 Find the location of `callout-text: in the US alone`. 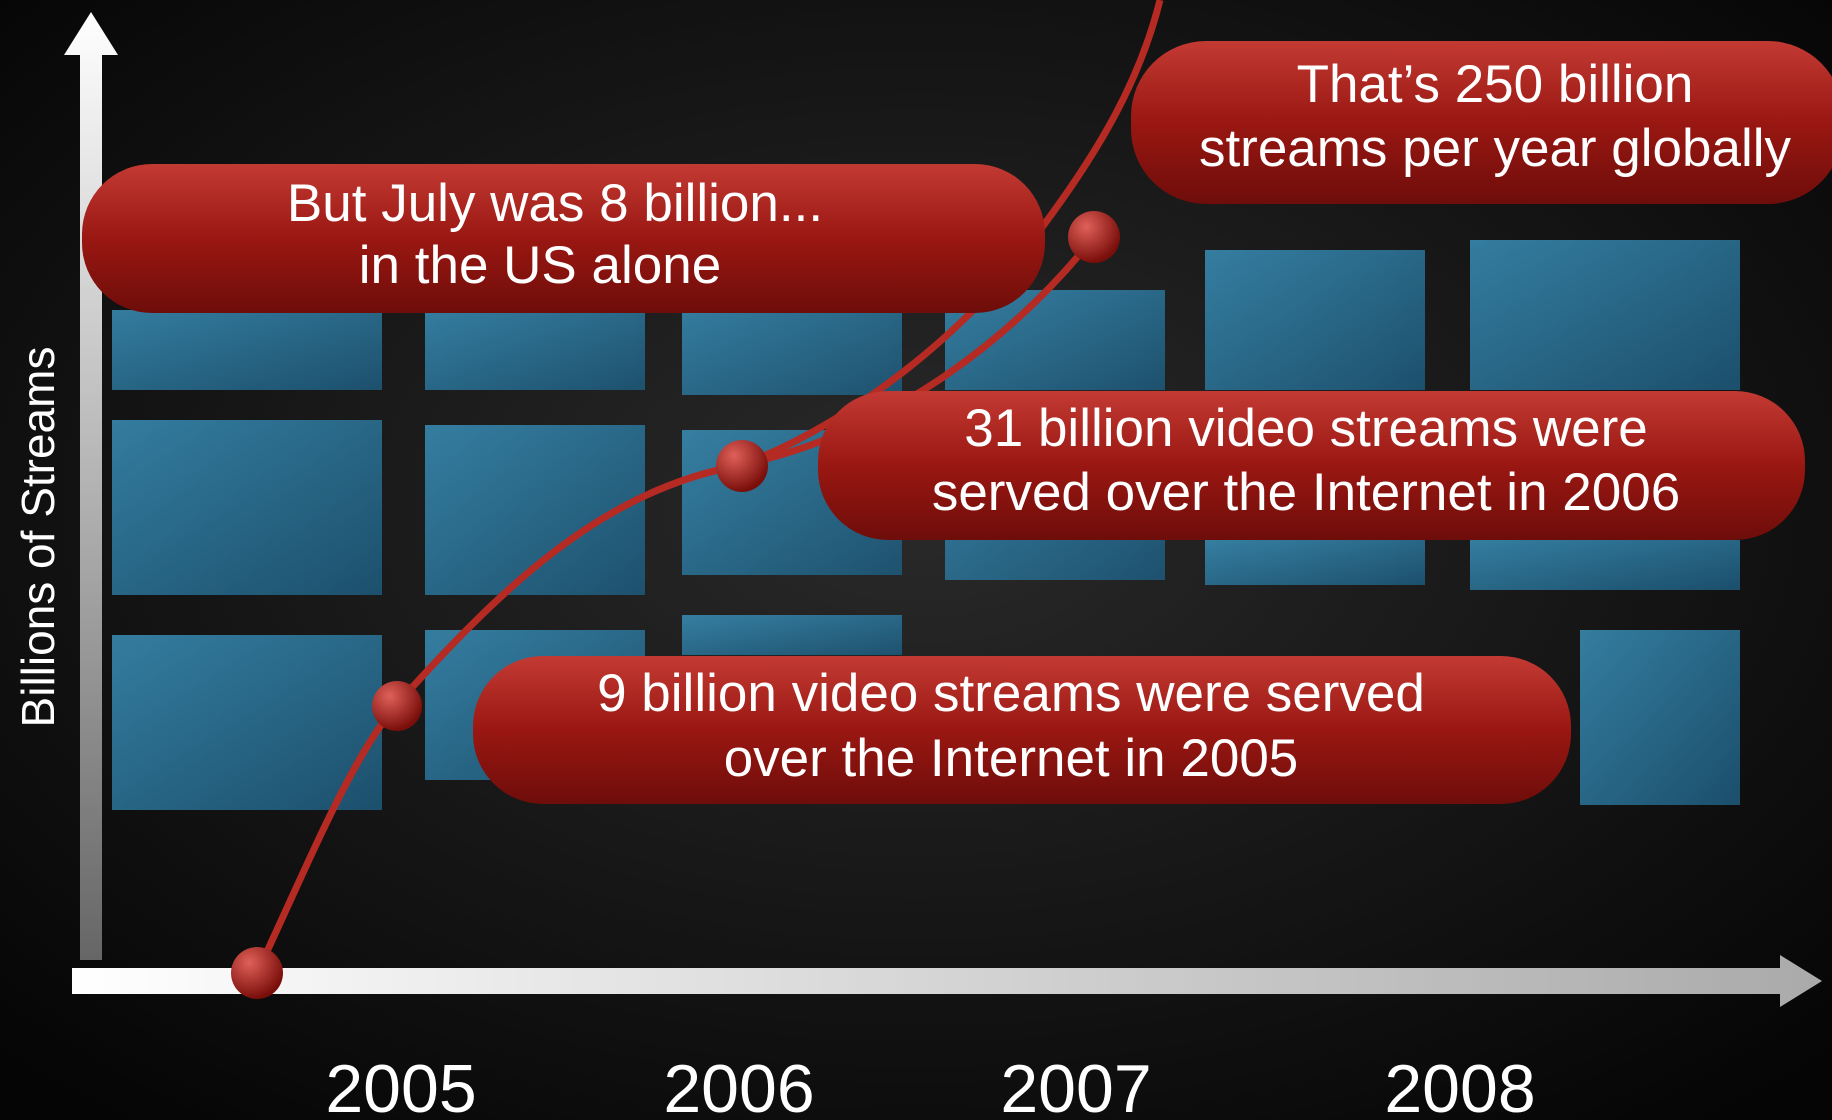

callout-text: in the US alone is located at coordinates (540, 265).